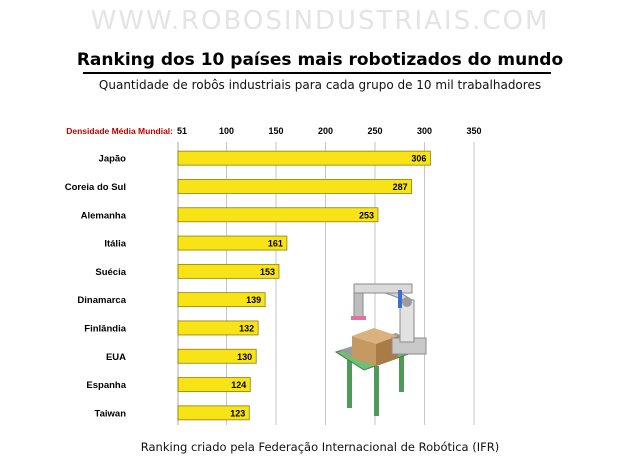  What do you see at coordinates (253, 300) in the screenshot?
I see `bar-value-label: 139` at bounding box center [253, 300].